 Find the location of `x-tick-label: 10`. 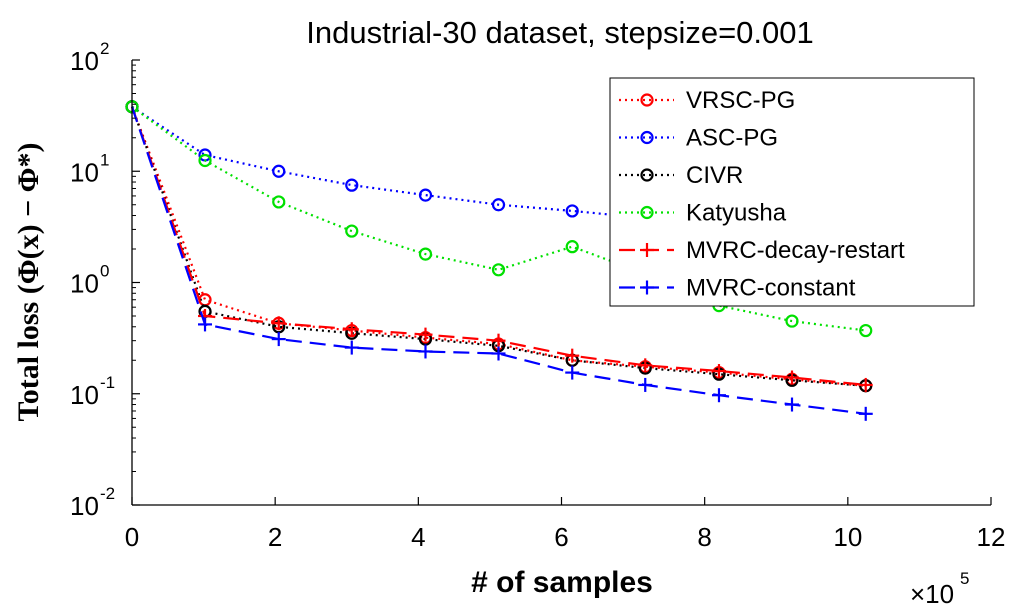

x-tick-label: 10 is located at coordinates (847, 537).